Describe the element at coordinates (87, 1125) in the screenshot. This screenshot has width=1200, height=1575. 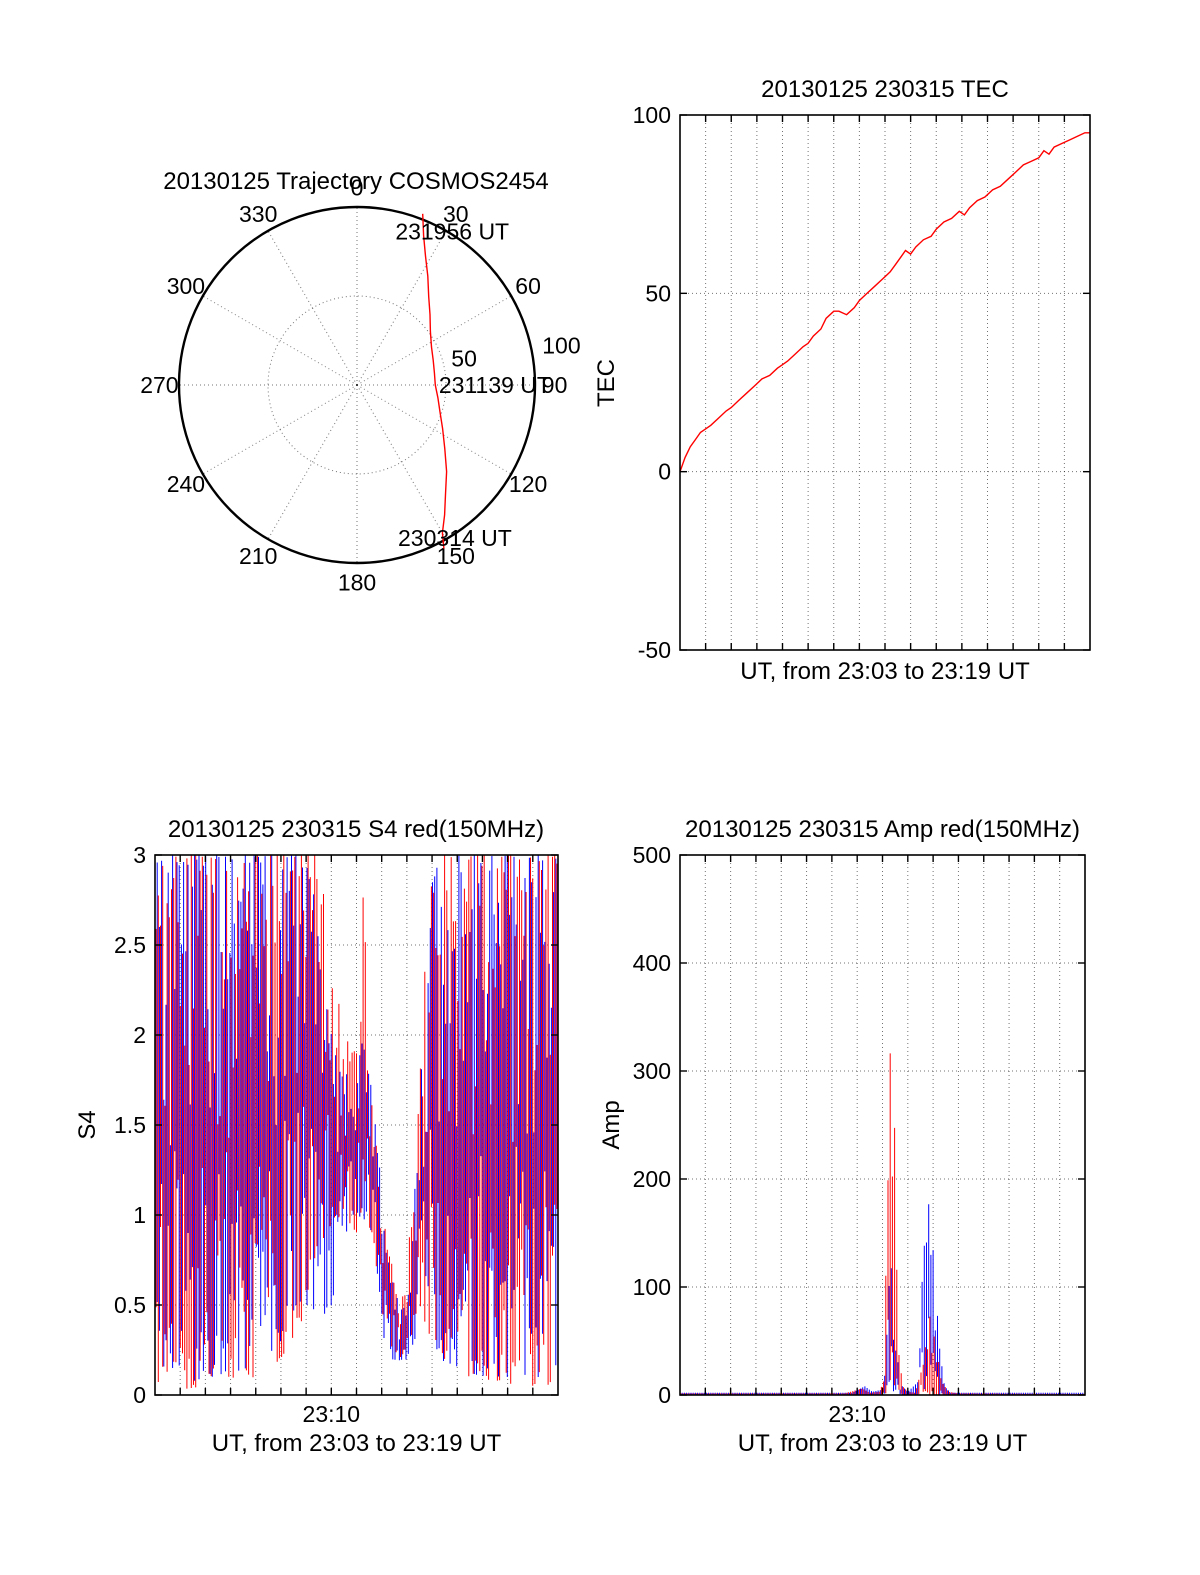
I see `s4-ylabel: S4` at that location.